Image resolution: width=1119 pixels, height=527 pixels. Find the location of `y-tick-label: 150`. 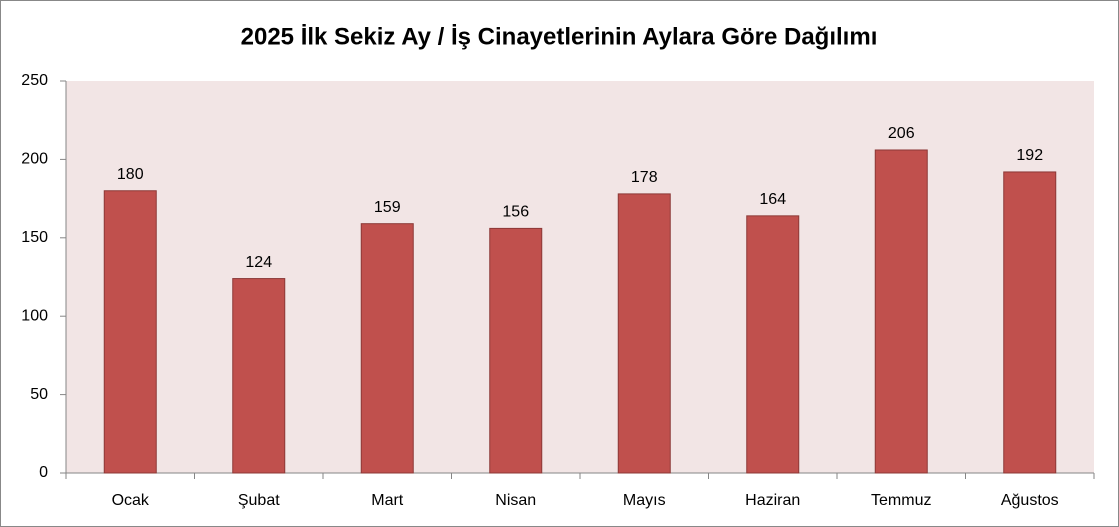

y-tick-label: 150 is located at coordinates (34, 237).